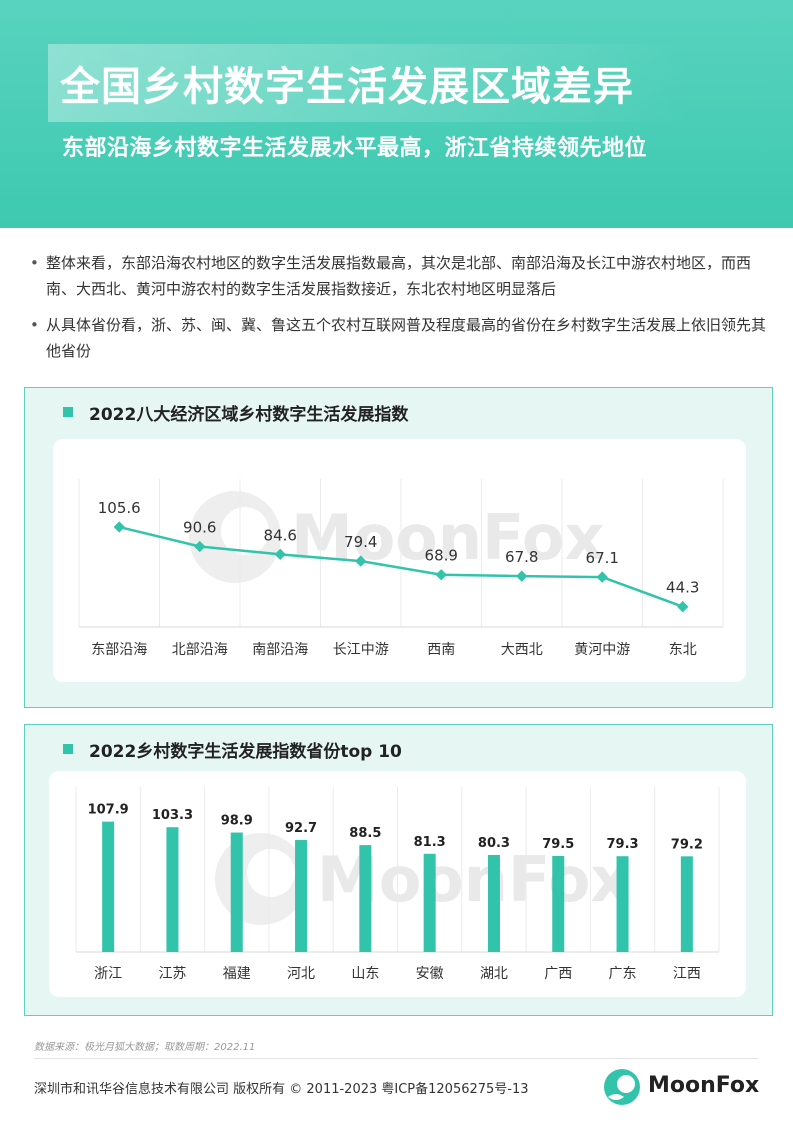 The height and width of the screenshot is (1122, 793). What do you see at coordinates (280, 650) in the screenshot?
I see `x-tick-label: 南部沿海` at bounding box center [280, 650].